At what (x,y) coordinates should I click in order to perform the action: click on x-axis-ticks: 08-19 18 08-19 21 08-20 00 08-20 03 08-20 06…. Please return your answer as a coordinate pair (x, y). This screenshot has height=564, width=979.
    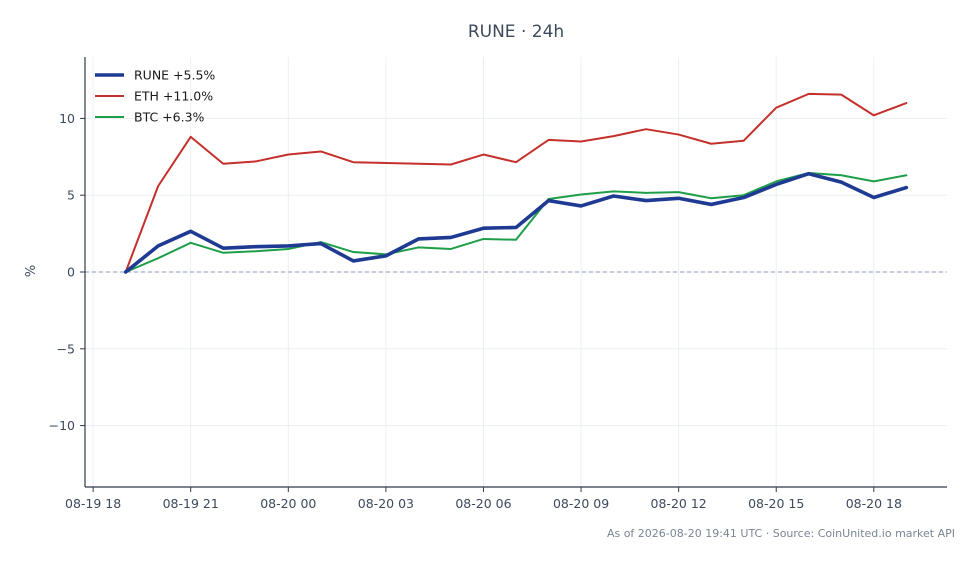
    Looking at the image, I should click on (483, 499).